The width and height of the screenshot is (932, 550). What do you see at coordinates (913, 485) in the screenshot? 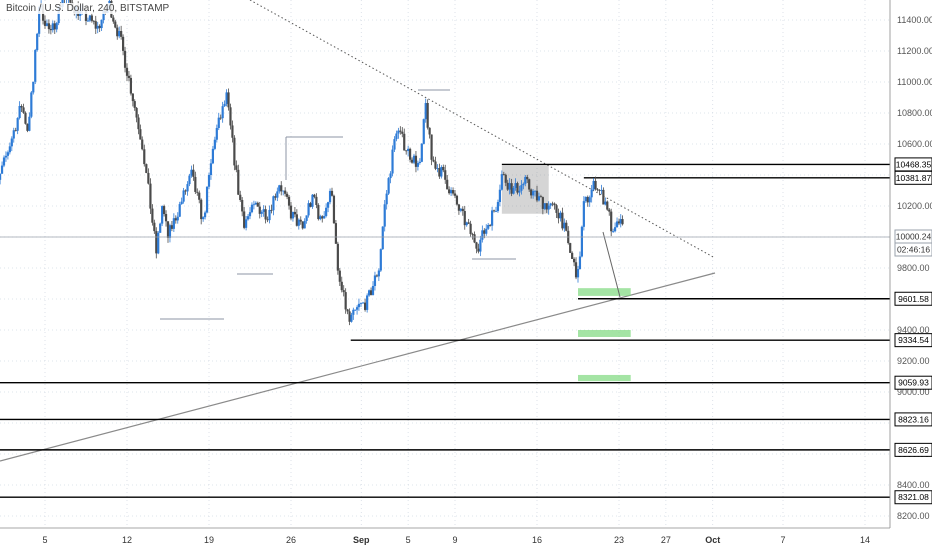
I see `price-tick-label: 8400.00` at bounding box center [913, 485].